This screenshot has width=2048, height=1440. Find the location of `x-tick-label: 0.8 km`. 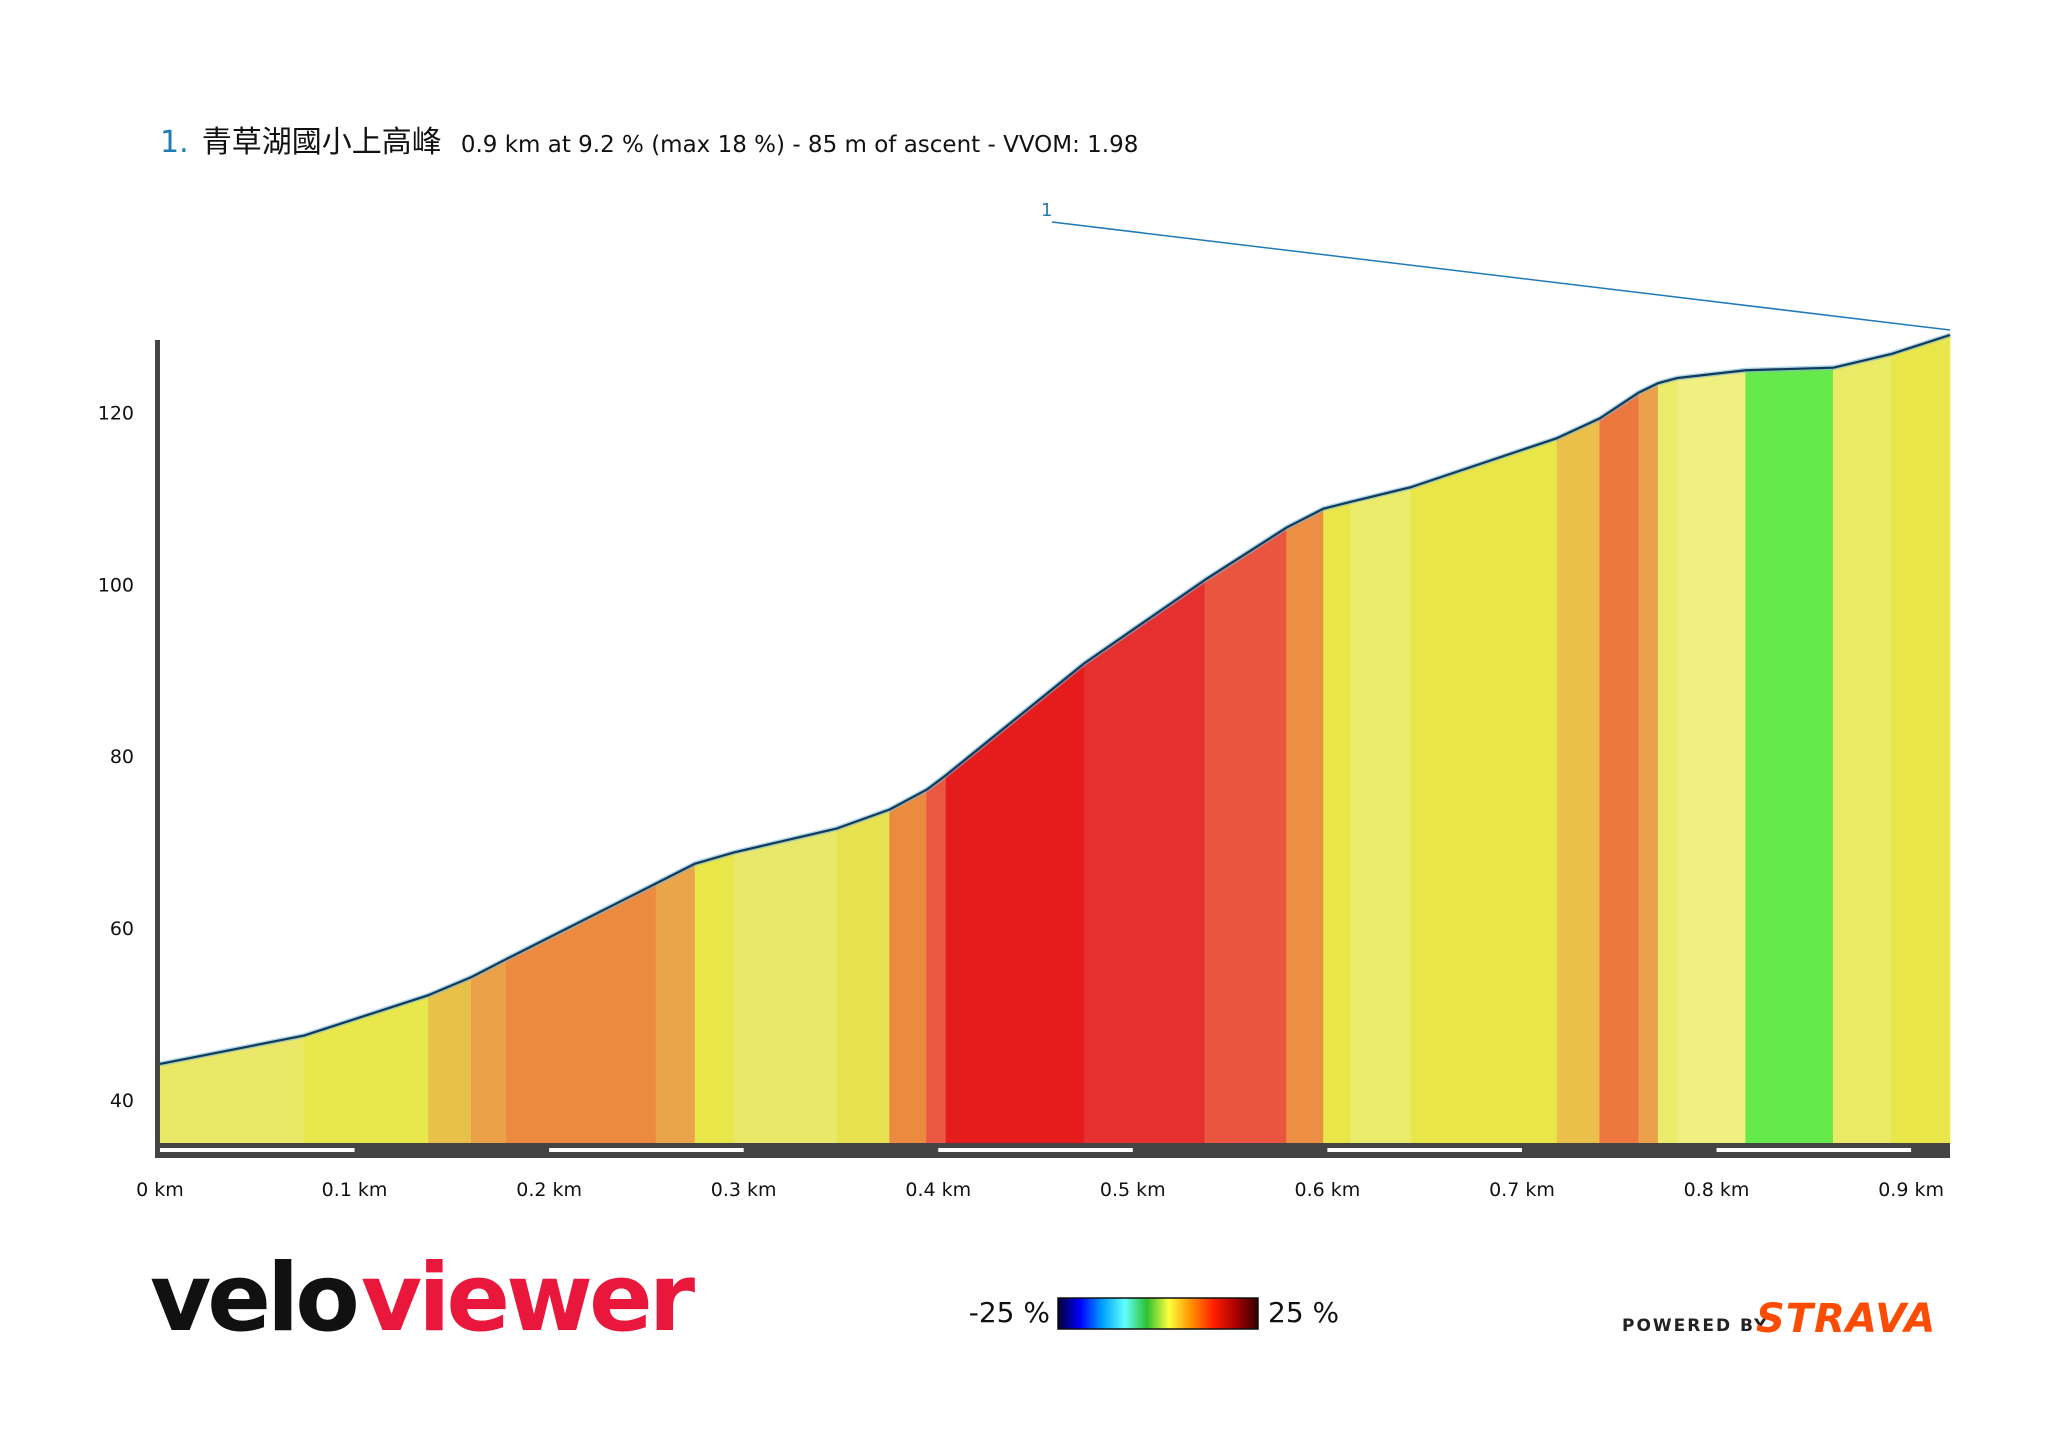

x-tick-label: 0.8 km is located at coordinates (1717, 1190).